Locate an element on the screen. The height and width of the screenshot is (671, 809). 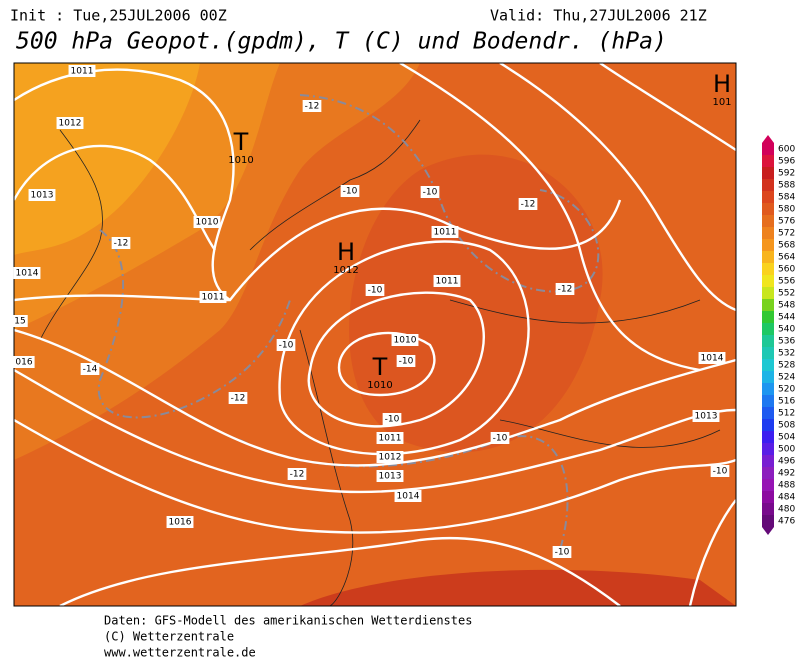
pressure-label: 016 is located at coordinates (23, 363).